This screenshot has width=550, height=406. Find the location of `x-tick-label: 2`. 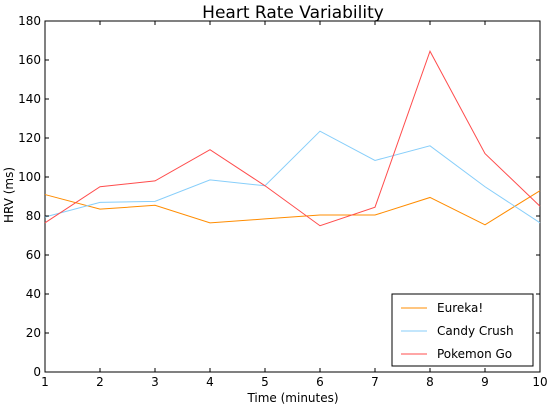

x-tick-label: 2 is located at coordinates (100, 382).